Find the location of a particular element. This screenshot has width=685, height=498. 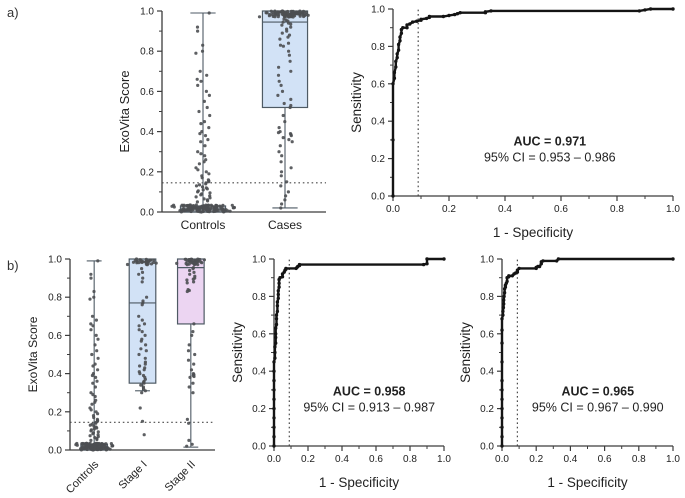

category-label: Stage II is located at coordinates (180, 476).